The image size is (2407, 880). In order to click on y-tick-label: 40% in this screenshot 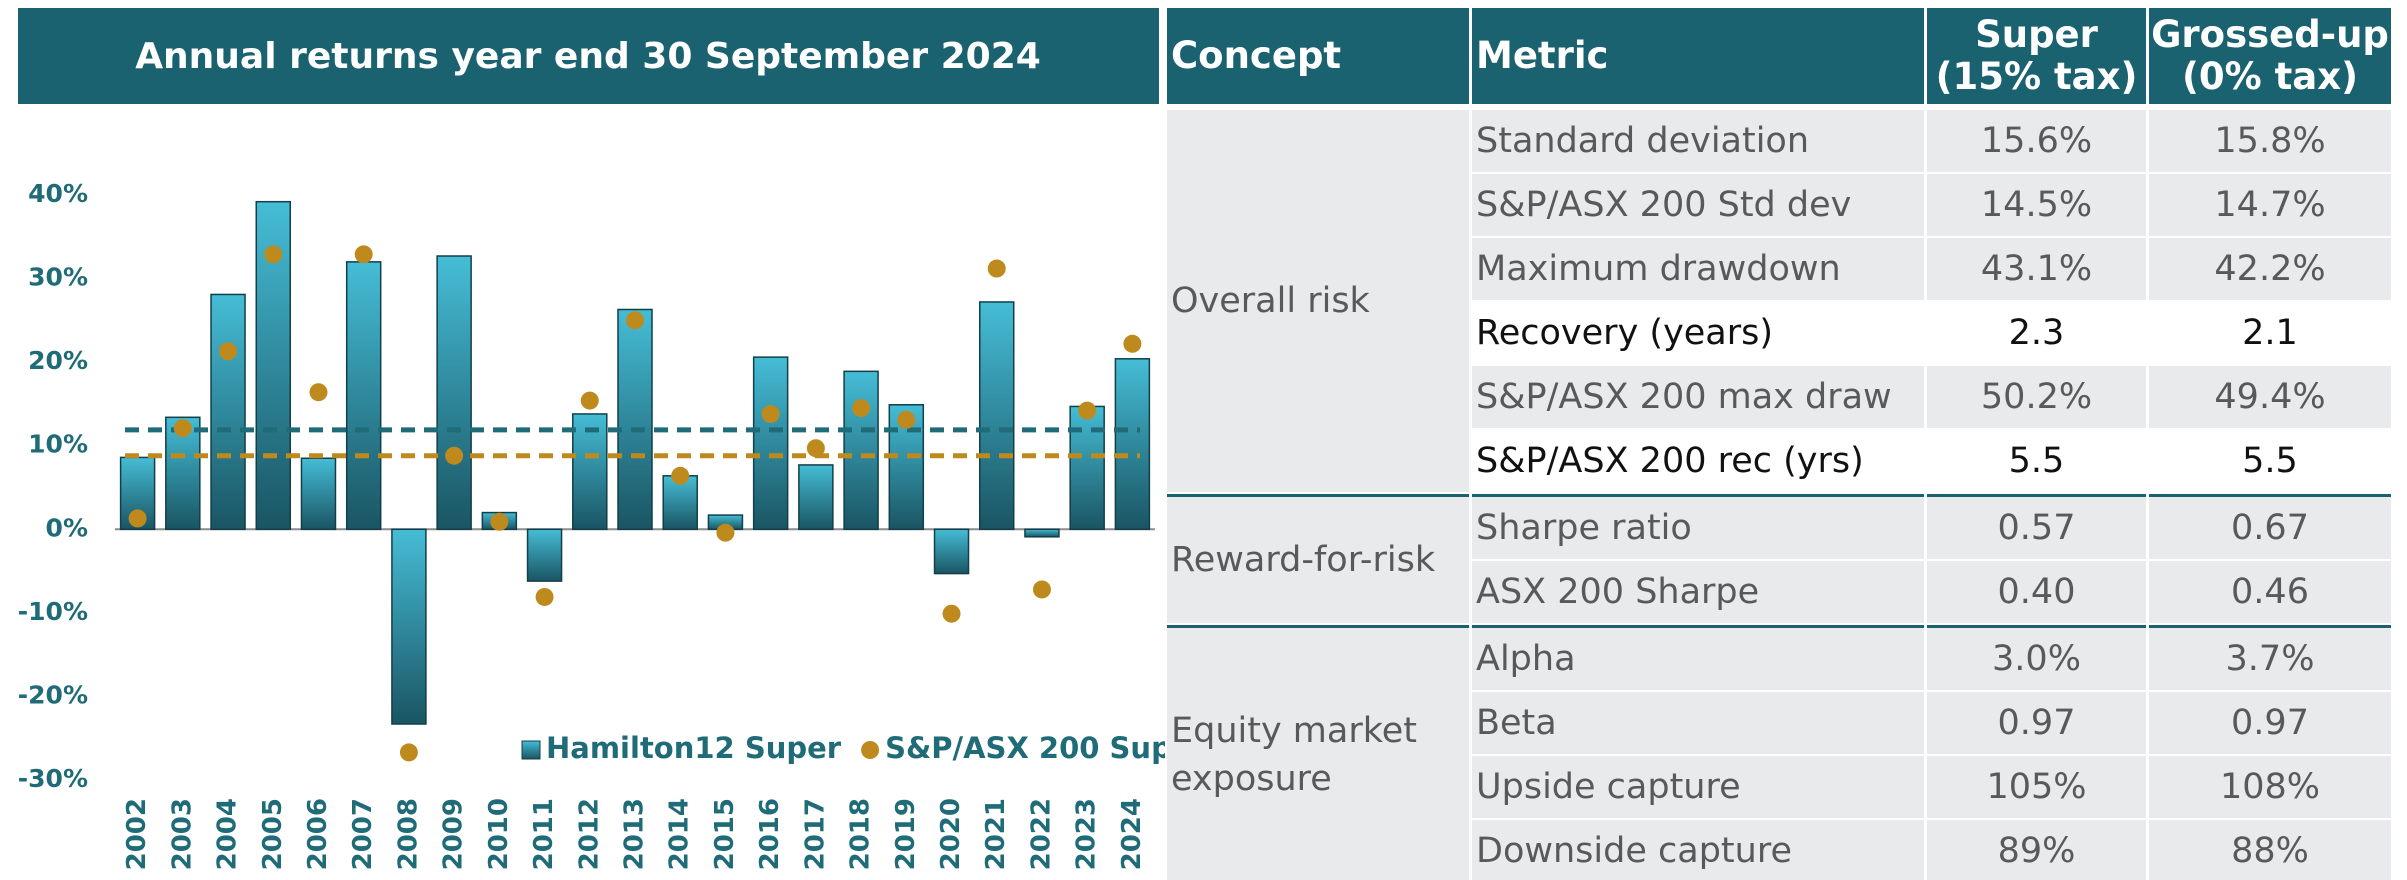, I will do `click(58, 193)`.